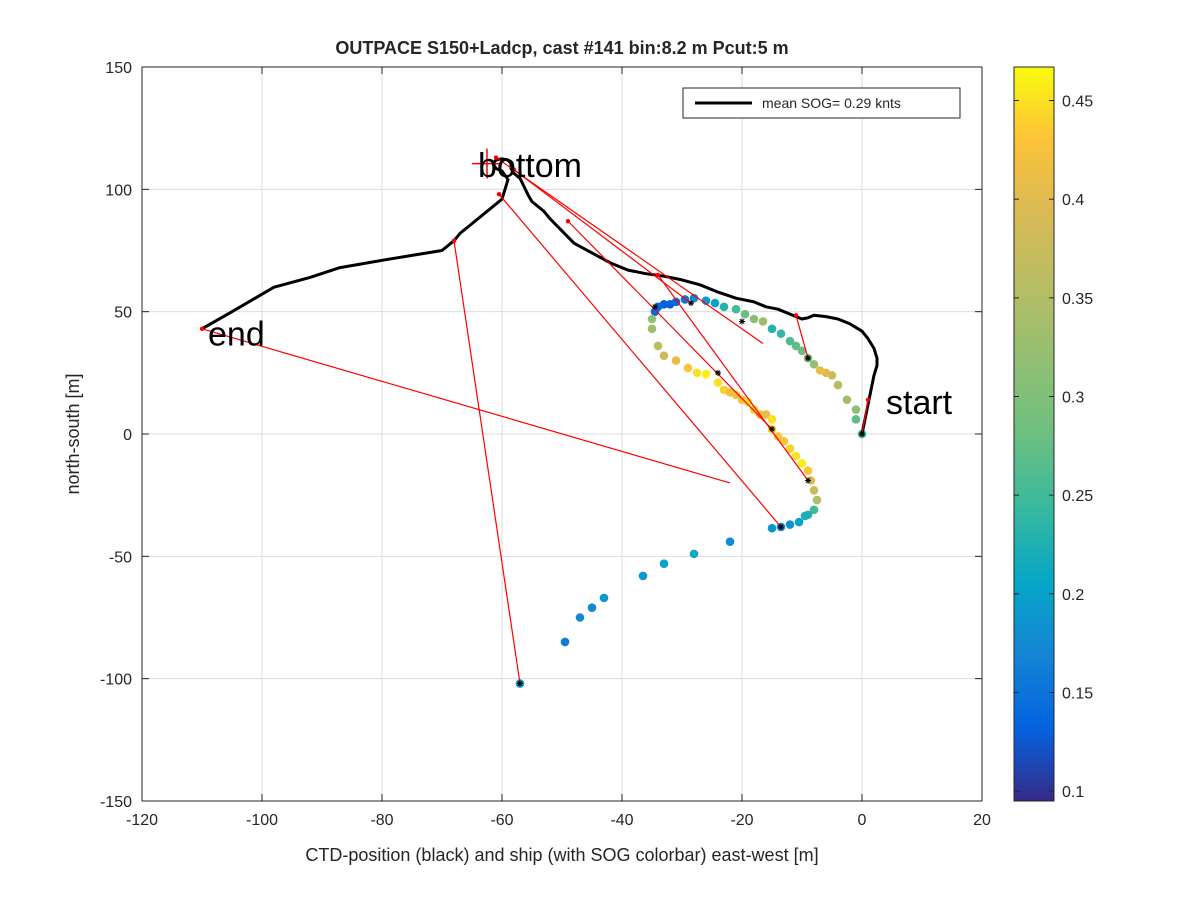  What do you see at coordinates (1073, 792) in the screenshot?
I see `colorbar-tick-label: 0.1` at bounding box center [1073, 792].